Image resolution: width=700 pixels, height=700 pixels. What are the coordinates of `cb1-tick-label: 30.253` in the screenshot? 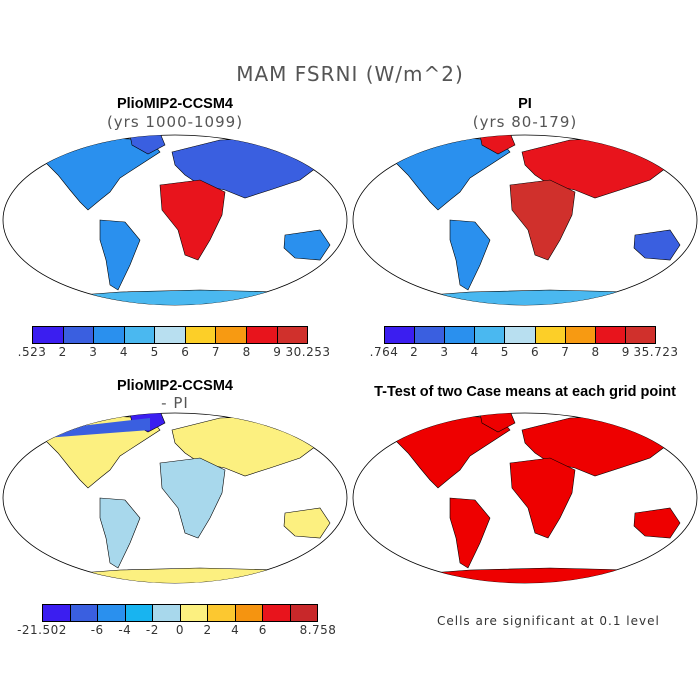 It's located at (308, 352).